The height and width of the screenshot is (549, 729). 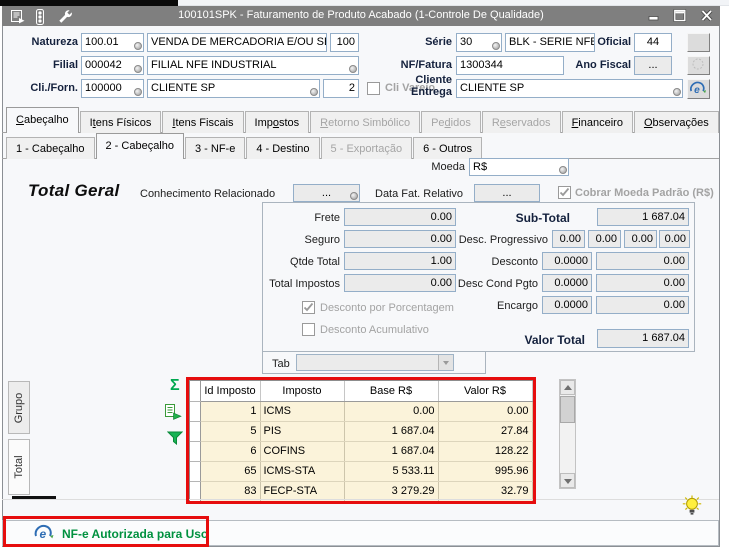 I want to click on col-base: Base R$, so click(x=391, y=391).